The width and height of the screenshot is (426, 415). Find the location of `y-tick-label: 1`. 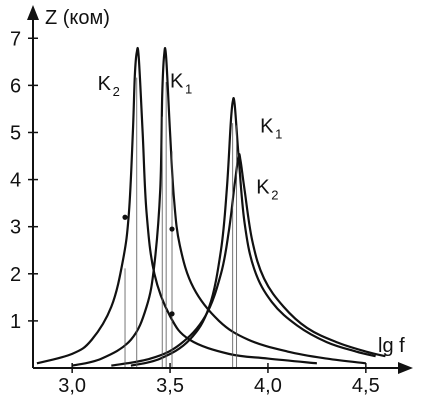

y-tick-label: 1 is located at coordinates (15, 322).